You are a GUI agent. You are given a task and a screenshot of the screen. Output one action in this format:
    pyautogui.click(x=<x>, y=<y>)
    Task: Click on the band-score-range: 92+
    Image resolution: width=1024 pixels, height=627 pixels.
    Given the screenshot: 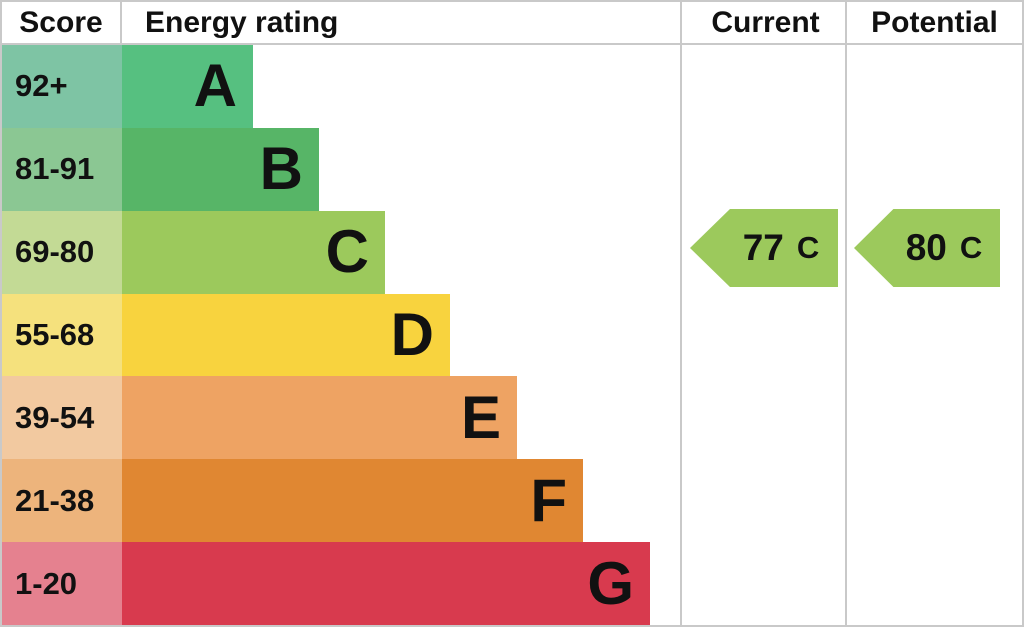 What is the action you would take?
    pyautogui.click(x=62, y=86)
    